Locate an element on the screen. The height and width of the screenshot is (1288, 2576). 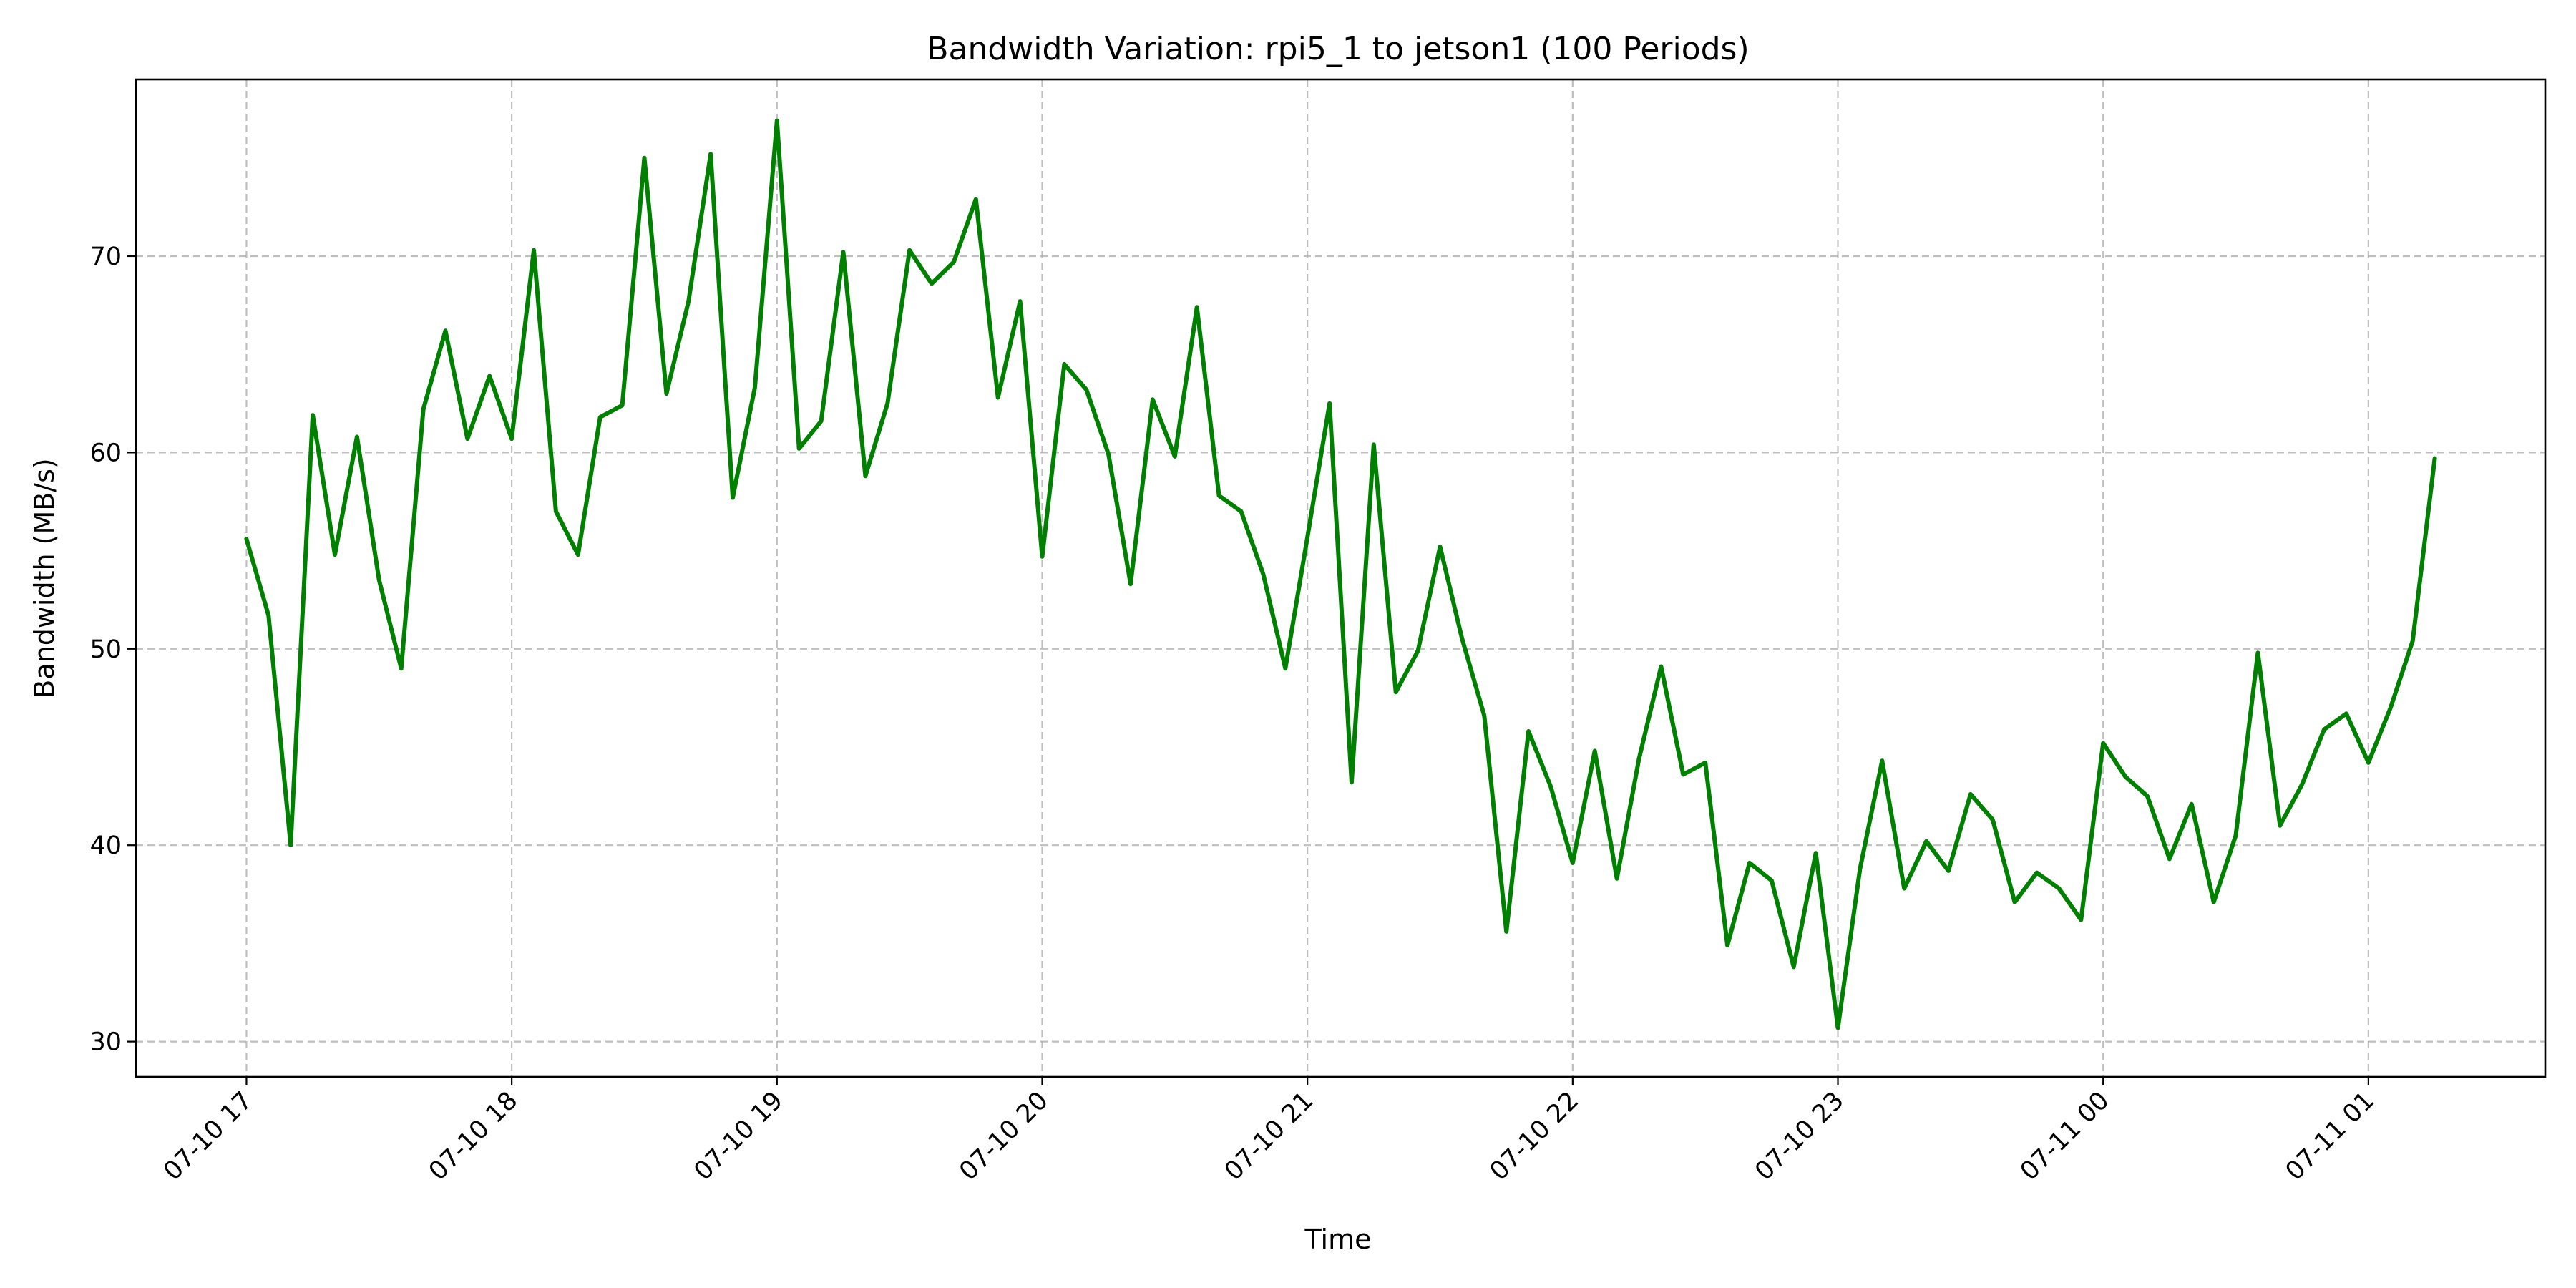
x-tick-label: 07-10 17 is located at coordinates (208, 1136).